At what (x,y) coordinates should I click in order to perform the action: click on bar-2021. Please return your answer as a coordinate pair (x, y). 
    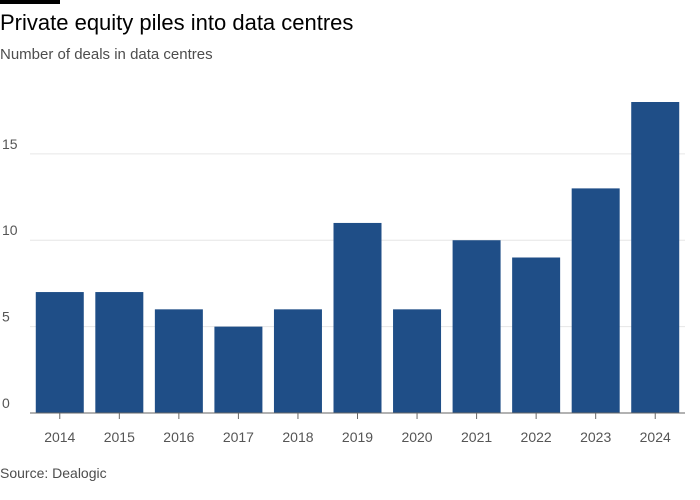
    Looking at the image, I should click on (476, 326).